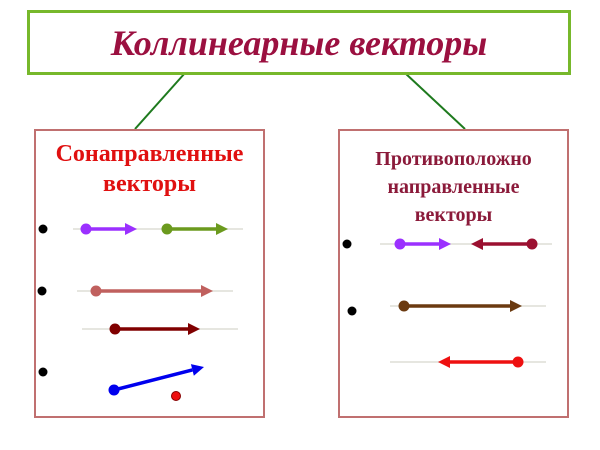  What do you see at coordinates (176, 396) in the screenshot?
I see `loose-point` at bounding box center [176, 396].